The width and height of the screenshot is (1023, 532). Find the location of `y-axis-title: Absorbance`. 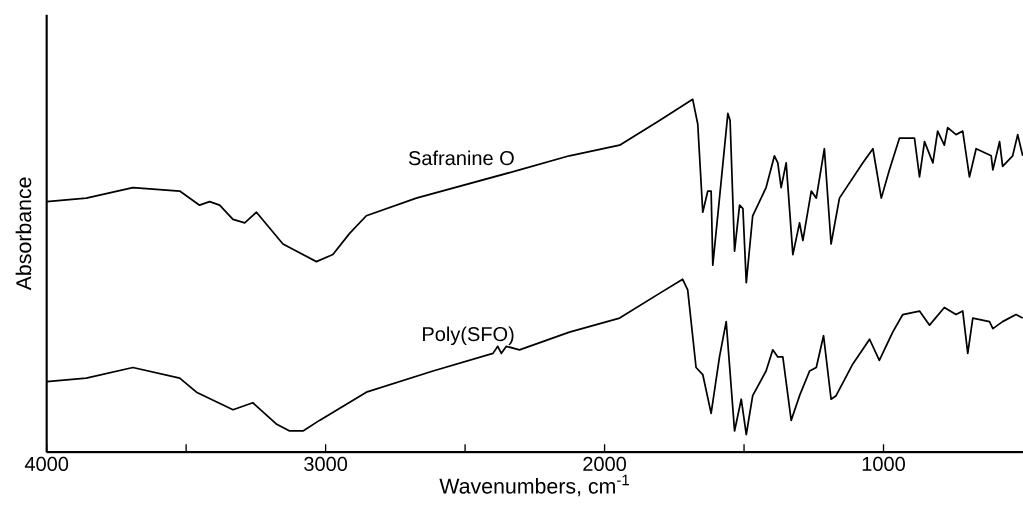

y-axis-title: Absorbance is located at coordinates (23, 234).